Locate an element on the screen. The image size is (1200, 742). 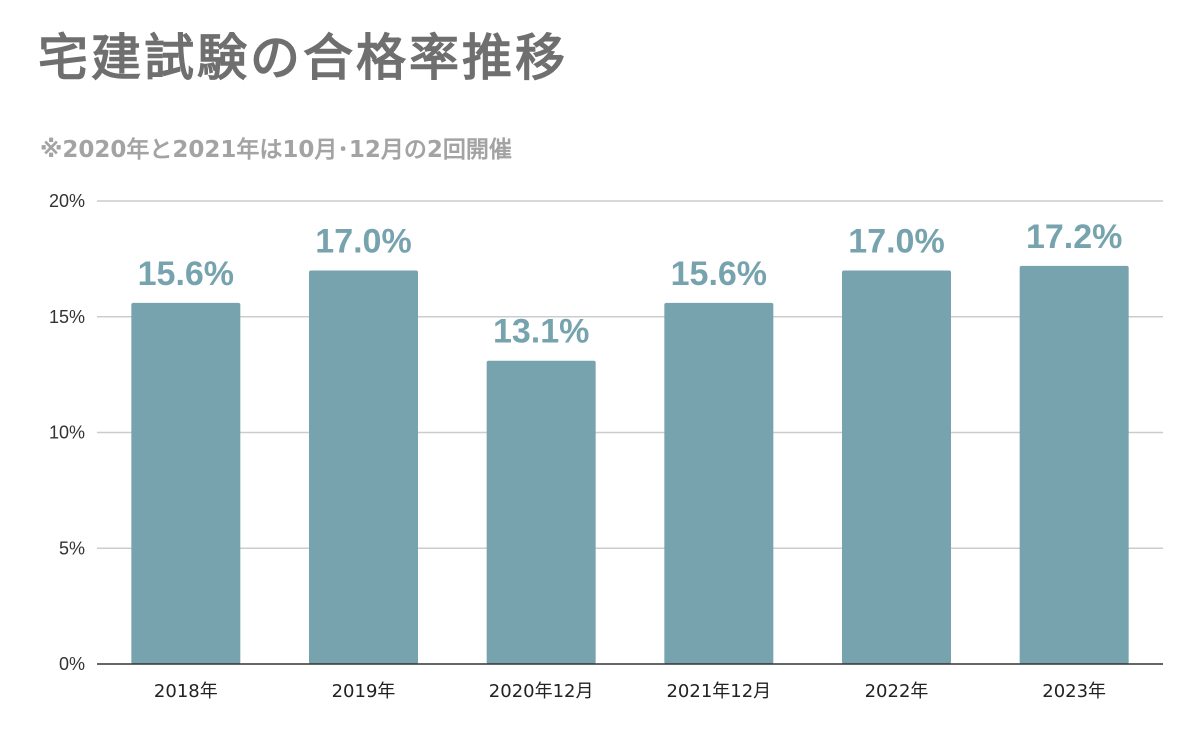
x-tick-label: 2021年12月 is located at coordinates (718, 691).